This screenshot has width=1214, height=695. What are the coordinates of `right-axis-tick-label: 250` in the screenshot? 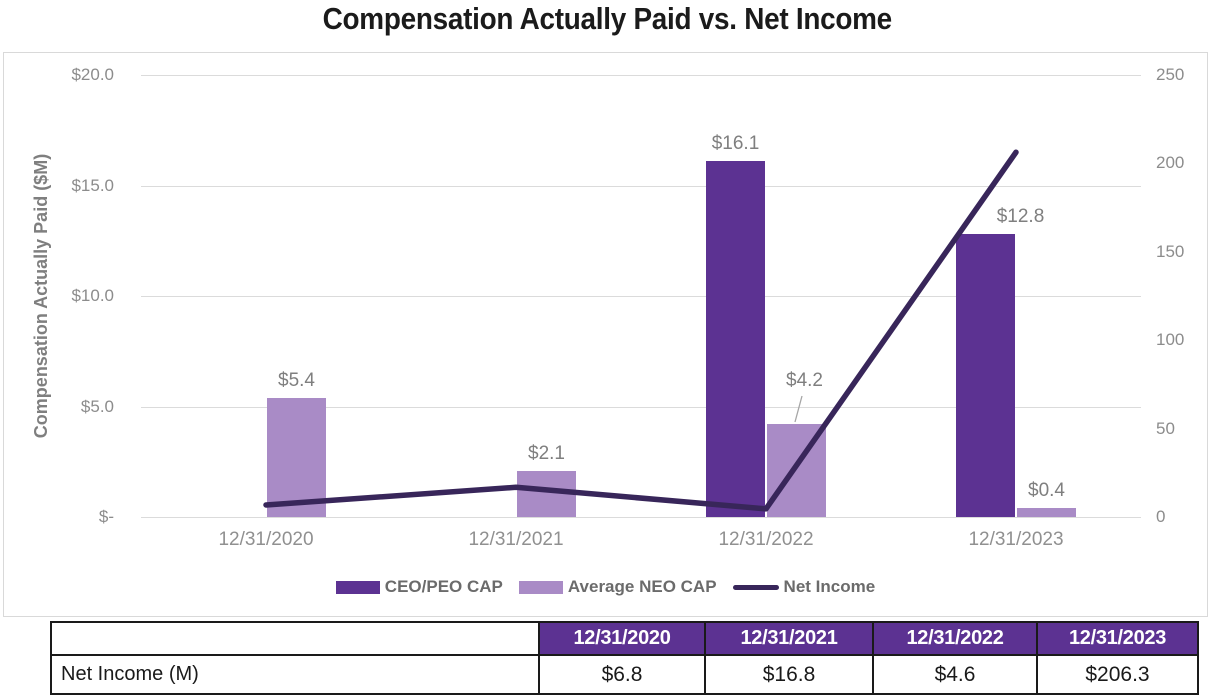 It's located at (1170, 74).